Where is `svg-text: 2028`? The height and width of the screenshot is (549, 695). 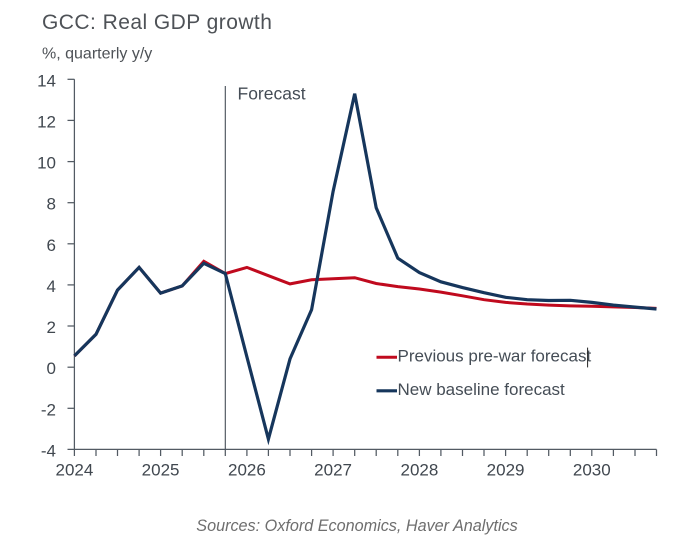
svg-text: 2028 is located at coordinates (419, 470).